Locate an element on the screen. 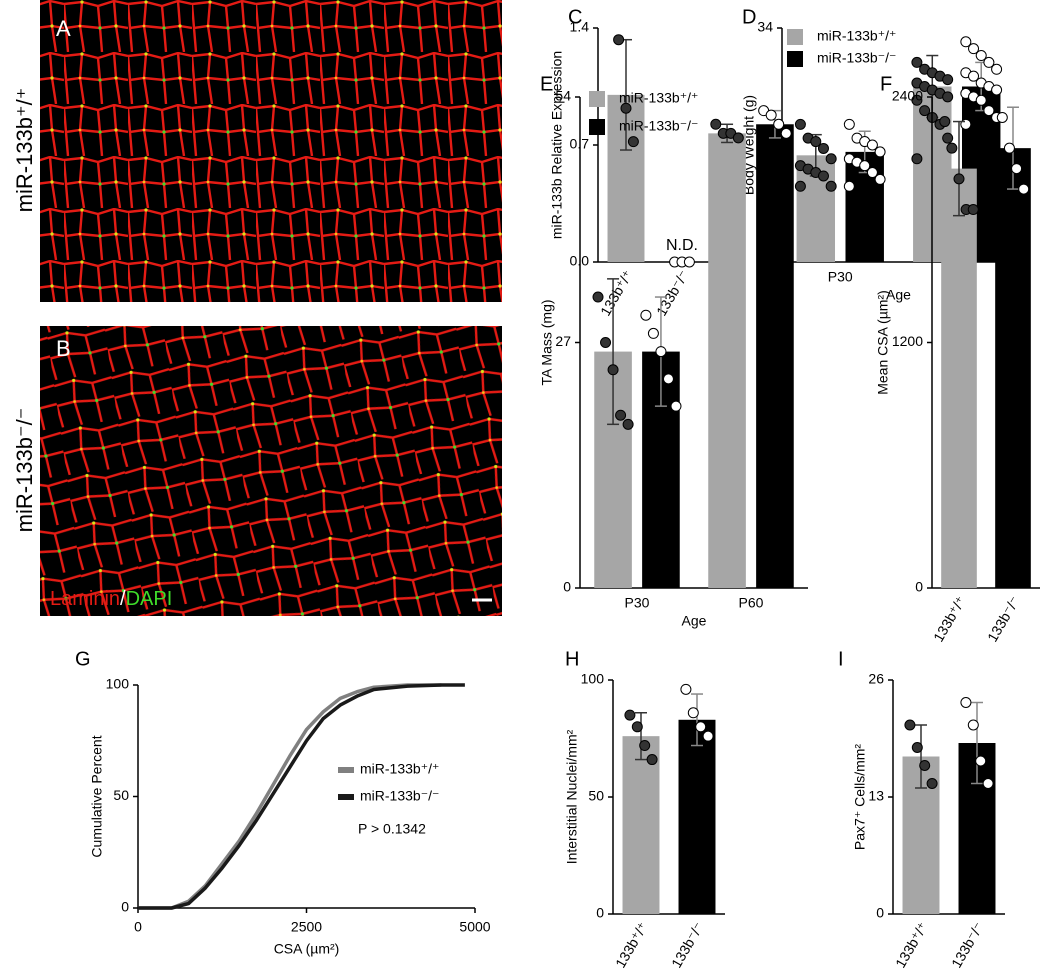  y-tick-label: 26 is located at coordinates (876, 679).